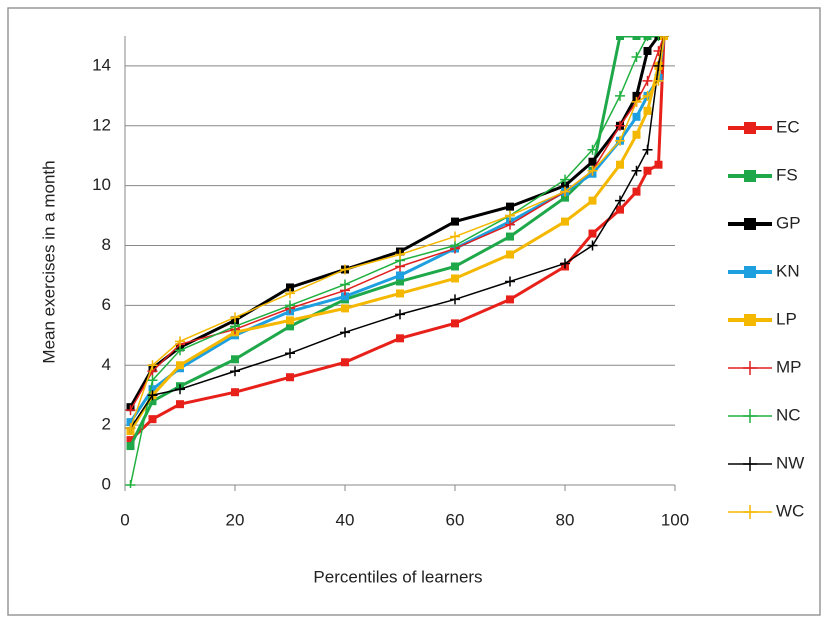  What do you see at coordinates (788, 222) in the screenshot?
I see `legend-label: GP` at bounding box center [788, 222].